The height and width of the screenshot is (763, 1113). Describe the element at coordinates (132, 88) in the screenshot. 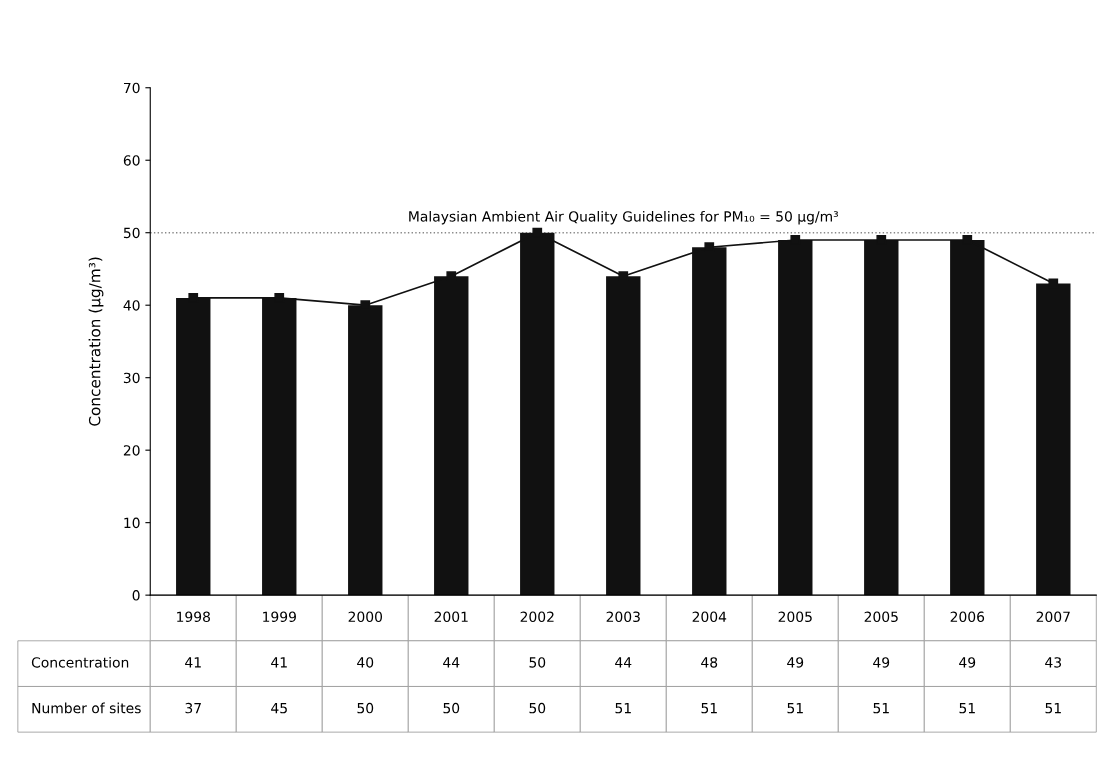

I see `y-tick-label: 70` at that location.